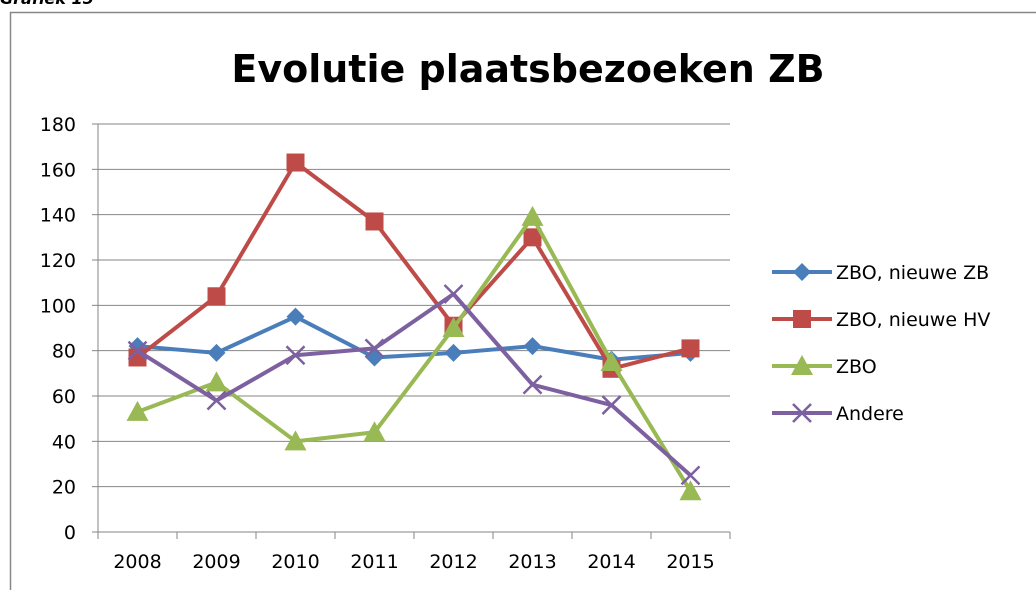 This screenshot has height=590, width=1036. What do you see at coordinates (295, 562) in the screenshot?
I see `x-tick-label: 2010` at bounding box center [295, 562].